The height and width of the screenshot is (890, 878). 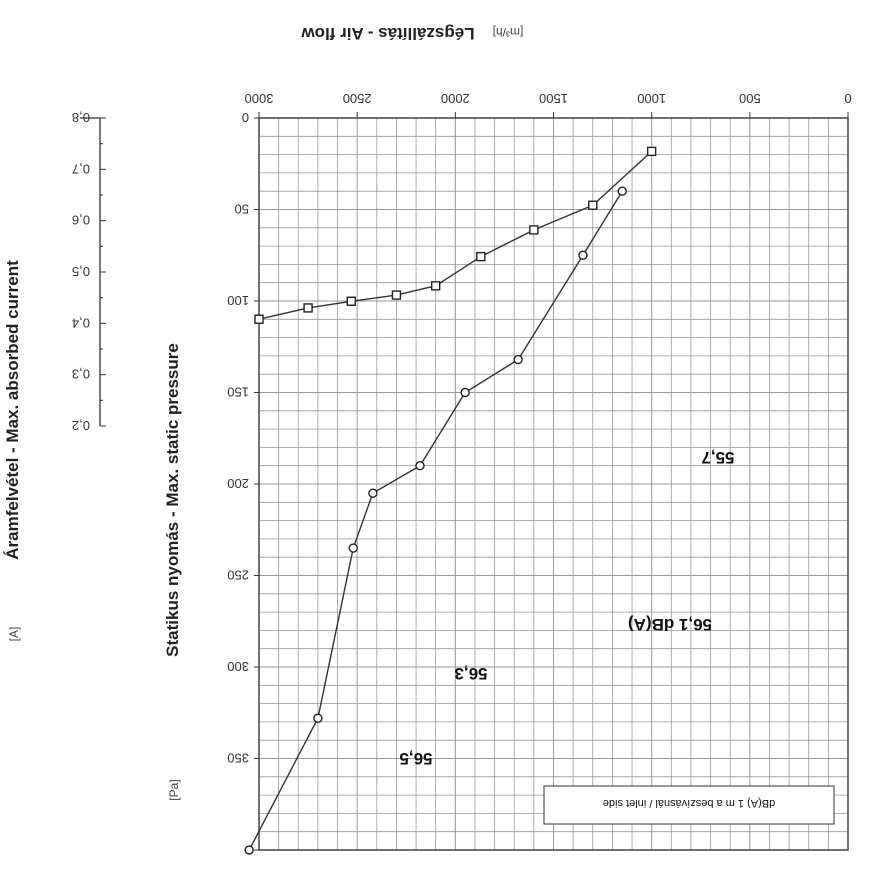 What do you see at coordinates (81, 425) in the screenshot?
I see `current-tick-label: 0,2` at bounding box center [81, 425].